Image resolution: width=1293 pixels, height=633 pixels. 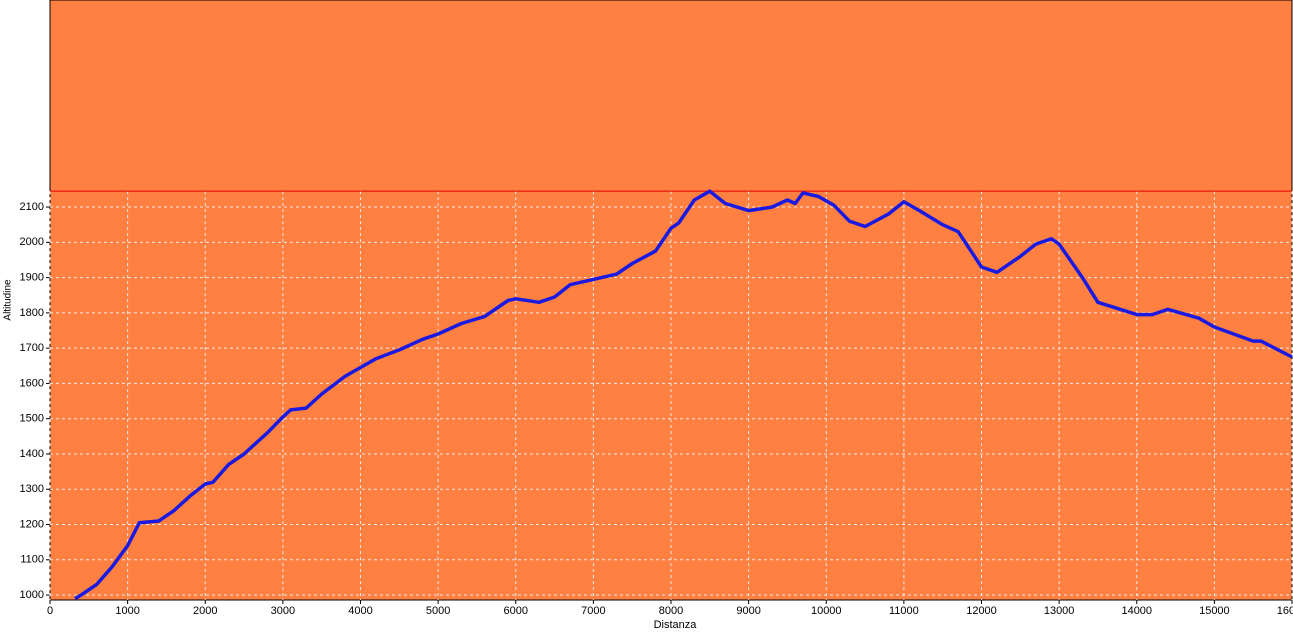 I want to click on x-tick-label: 0, so click(x=50, y=611).